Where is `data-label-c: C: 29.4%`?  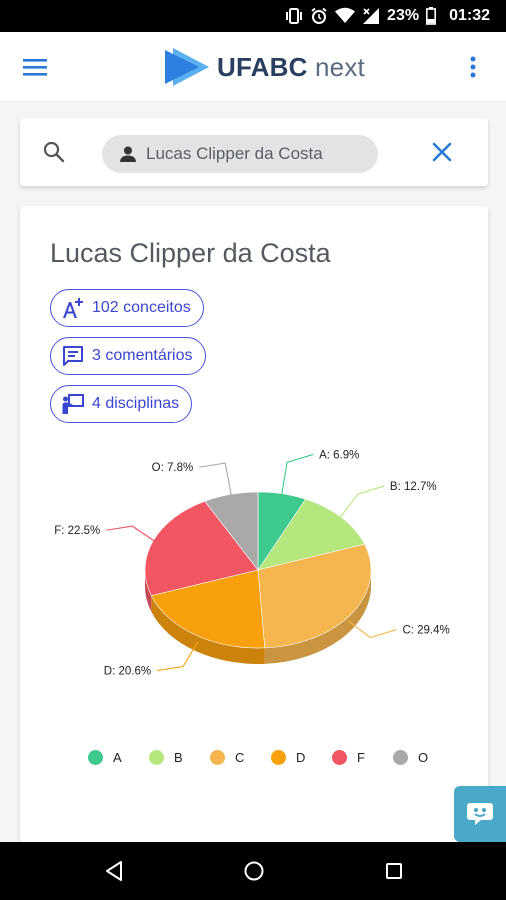 data-label-c: C: 29.4% is located at coordinates (425, 631).